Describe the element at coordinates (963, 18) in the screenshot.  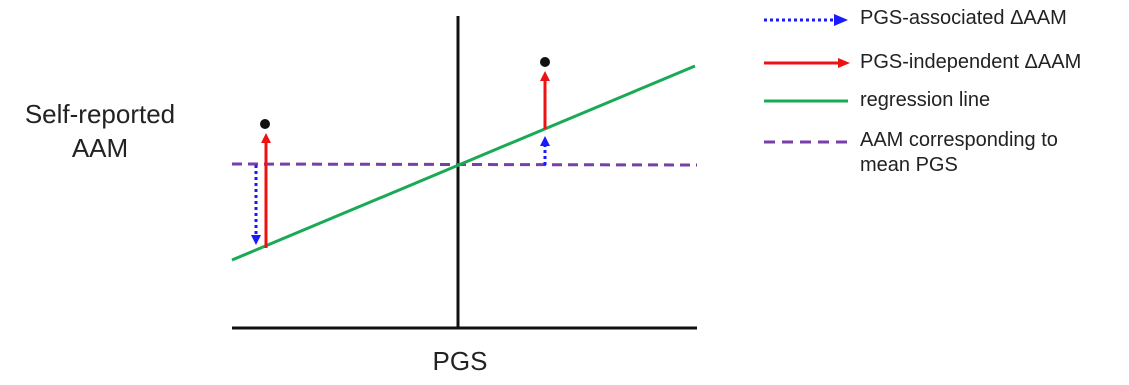
I see `legend-label-pgs-associated: PGS-associated ΔAAM` at that location.